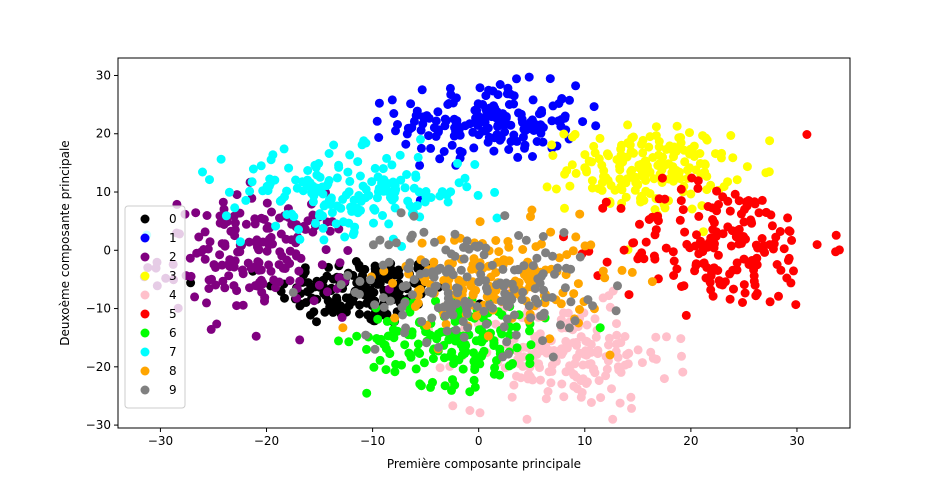  Describe the element at coordinates (145, 295) in the screenshot. I see `legend-marker` at that location.